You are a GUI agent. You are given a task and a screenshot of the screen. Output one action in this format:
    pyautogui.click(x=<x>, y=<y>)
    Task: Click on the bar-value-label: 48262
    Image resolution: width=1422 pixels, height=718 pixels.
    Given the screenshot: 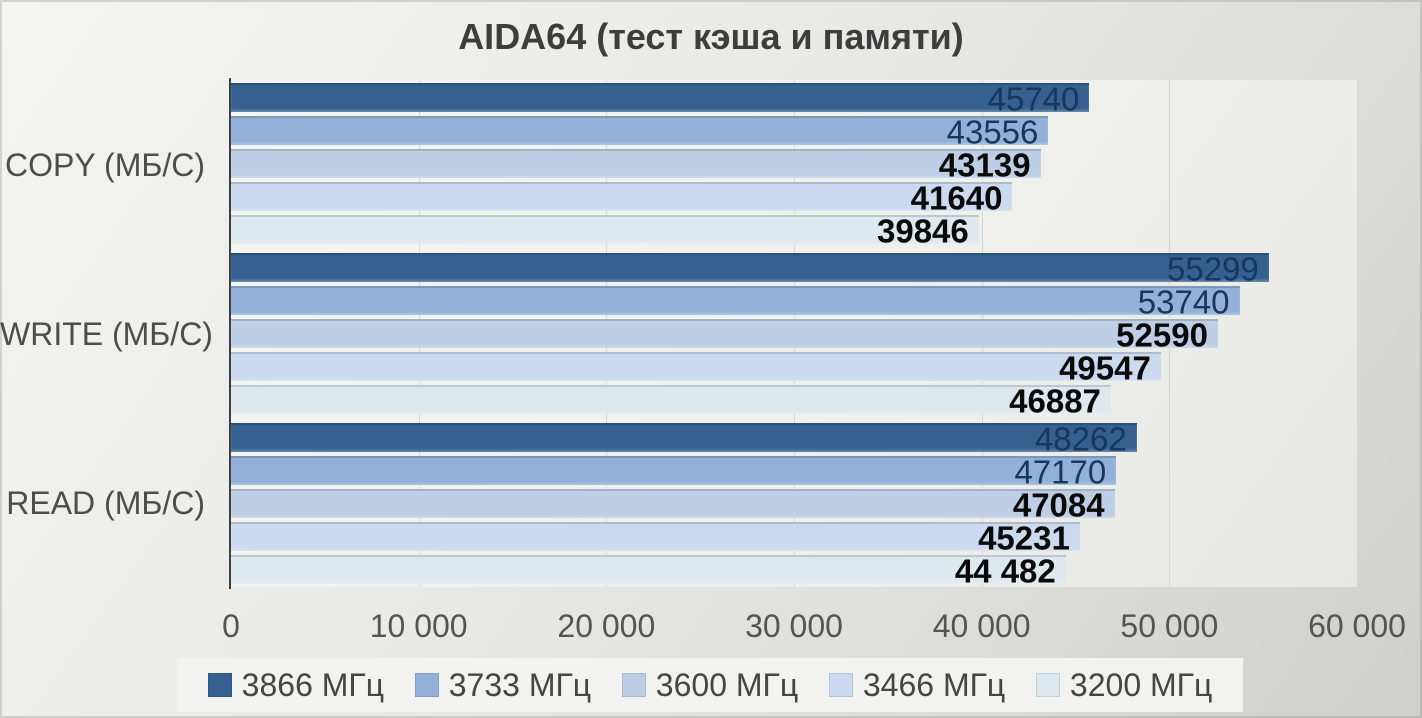 What is the action you would take?
    pyautogui.click(x=1080, y=438)
    